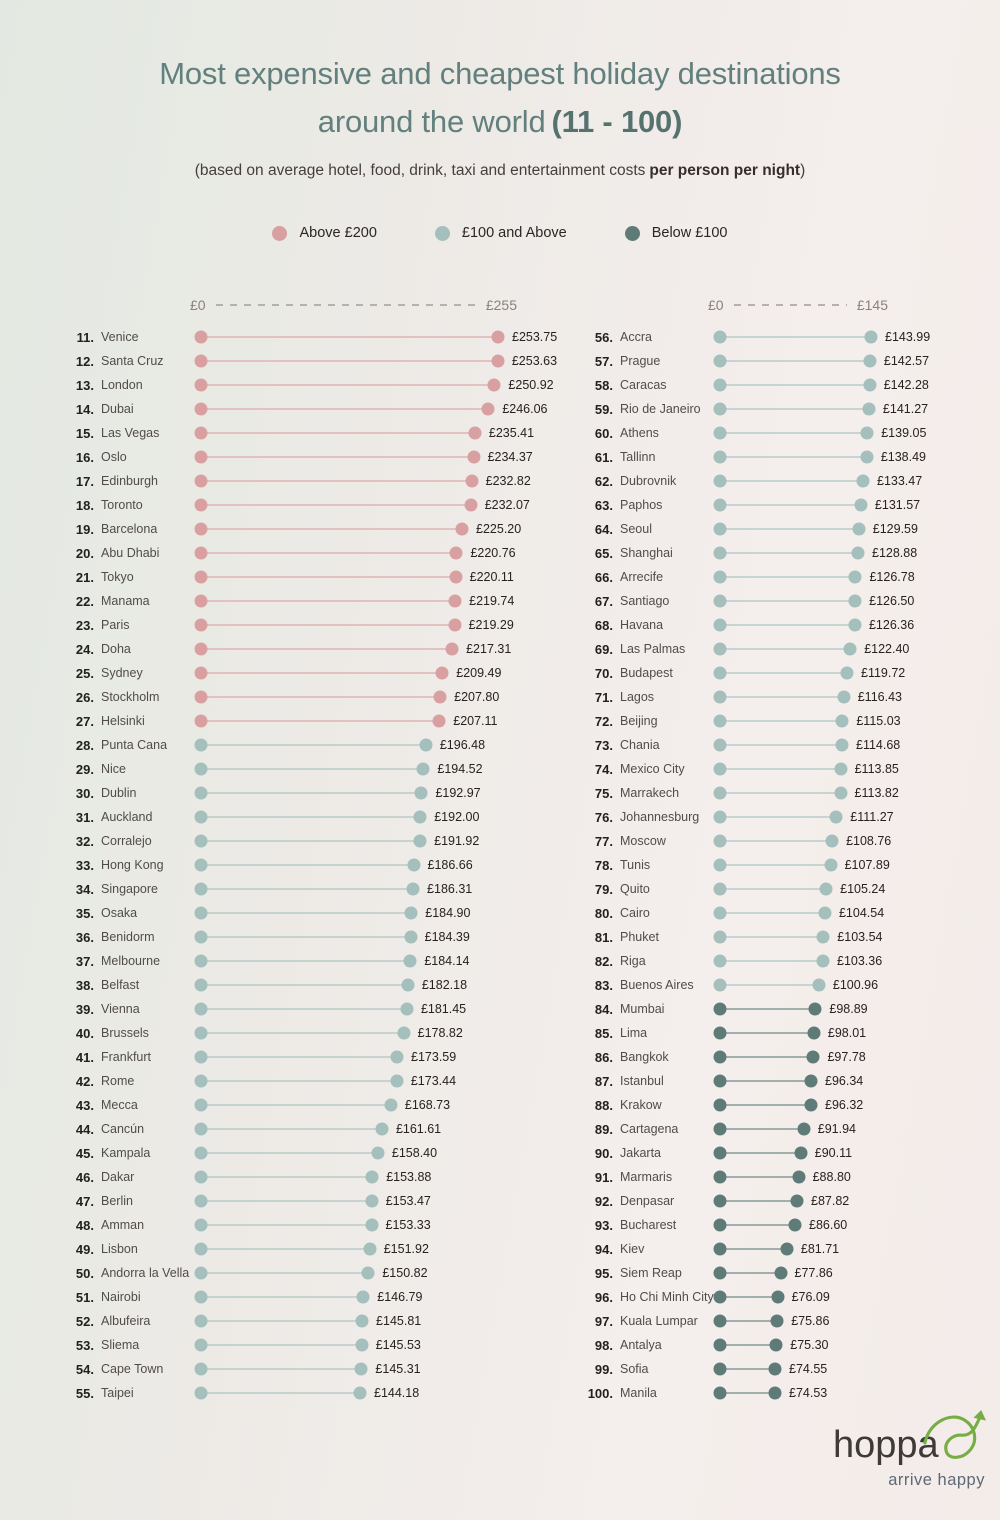 The height and width of the screenshot is (1520, 1000). I want to click on value-track: £192.97, so click(360, 793).